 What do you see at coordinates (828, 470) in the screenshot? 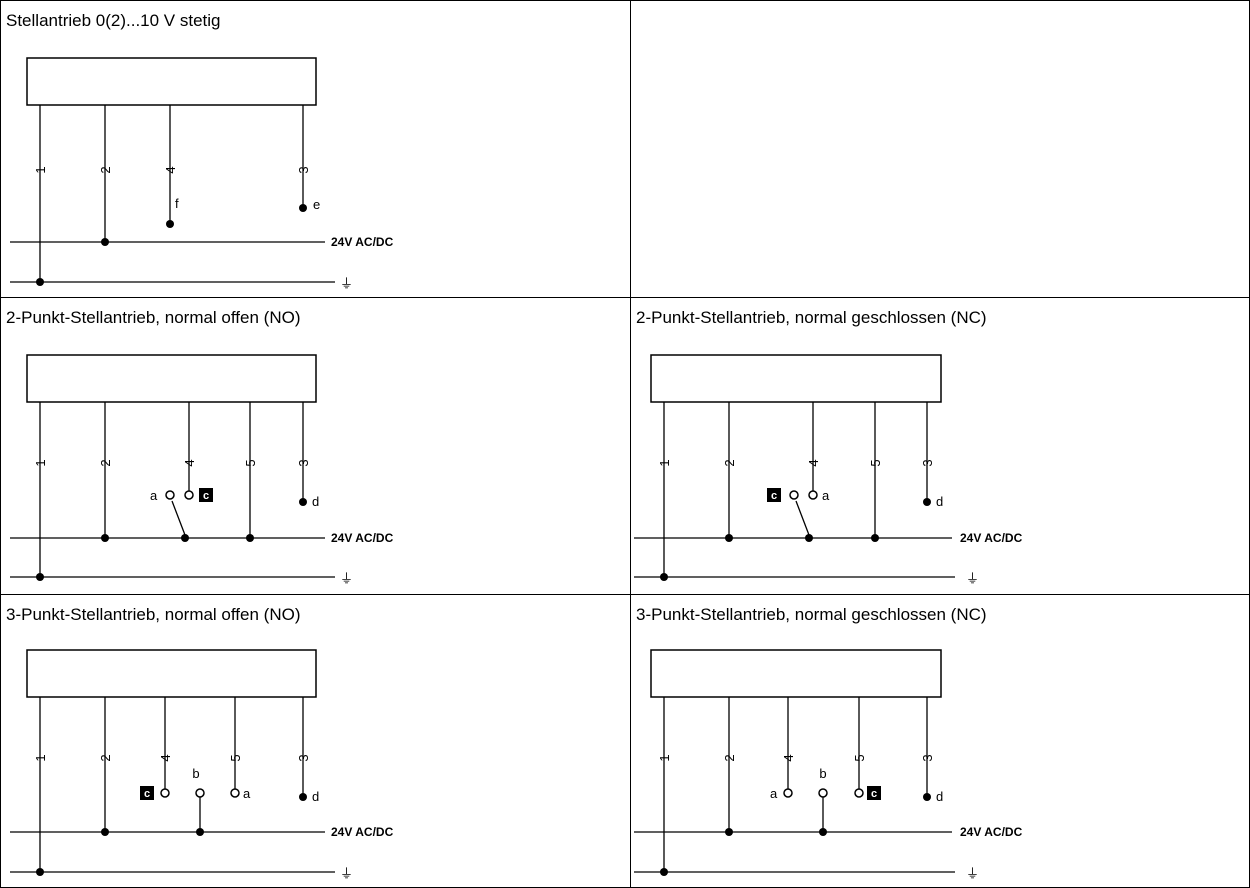
I see `panel-2punkt-nc-schematic: 1 2 4 5 3 c a d 24V AC/DC ⏚` at bounding box center [828, 470].